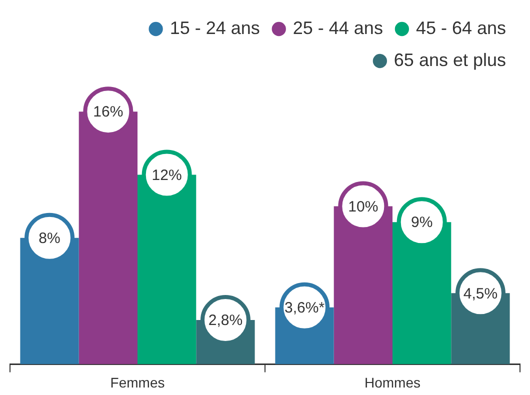  What do you see at coordinates (337, 28) in the screenshot?
I see `legend-label: 25 - 44 ans` at bounding box center [337, 28].